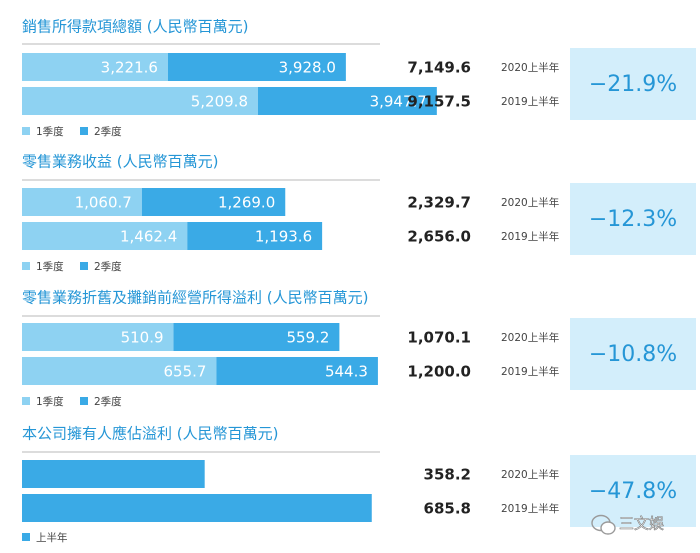  Describe the element at coordinates (439, 203) in the screenshot. I see `total-value: 2,329.7` at that location.